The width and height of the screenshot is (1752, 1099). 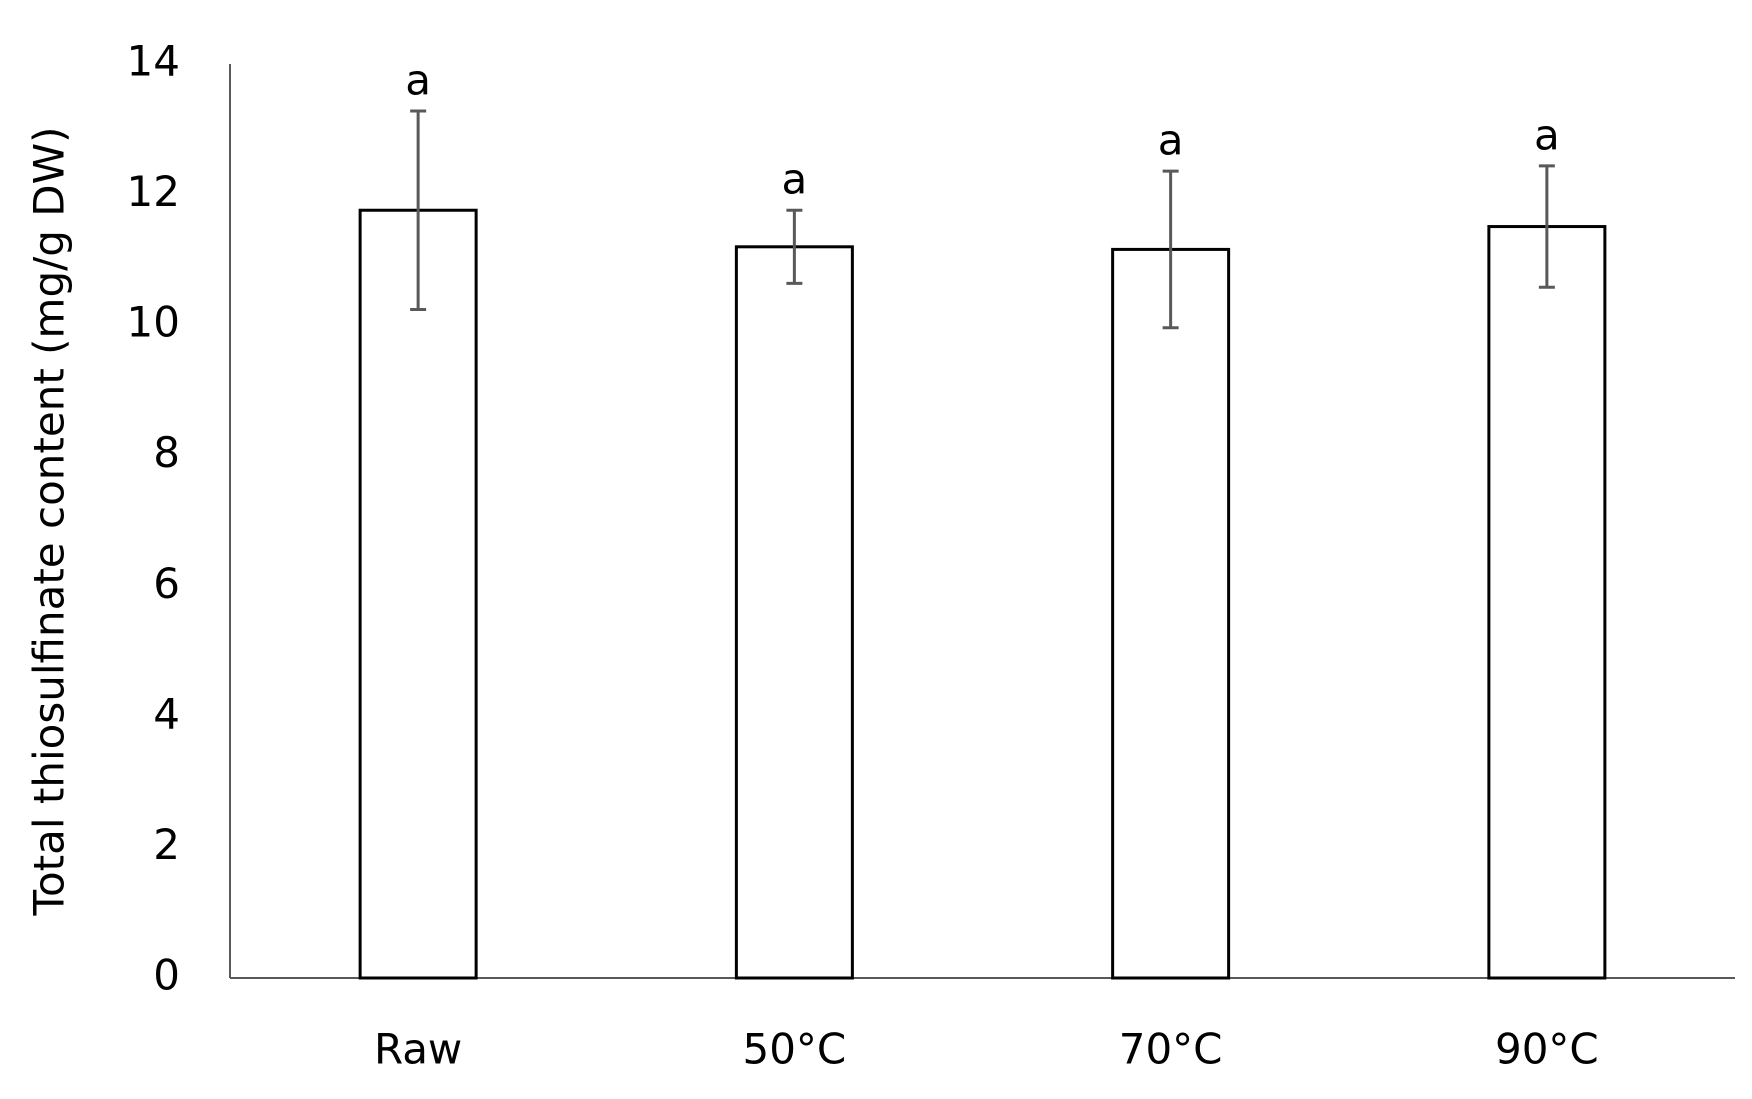 What do you see at coordinates (418, 1049) in the screenshot?
I see `x-tick-label: Raw` at bounding box center [418, 1049].